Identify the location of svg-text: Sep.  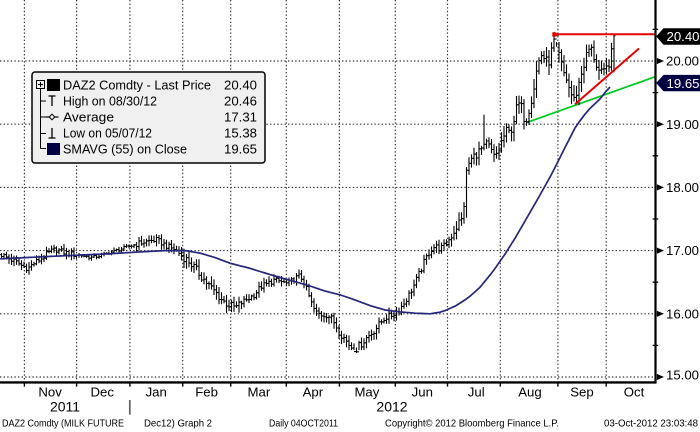
(581, 392).